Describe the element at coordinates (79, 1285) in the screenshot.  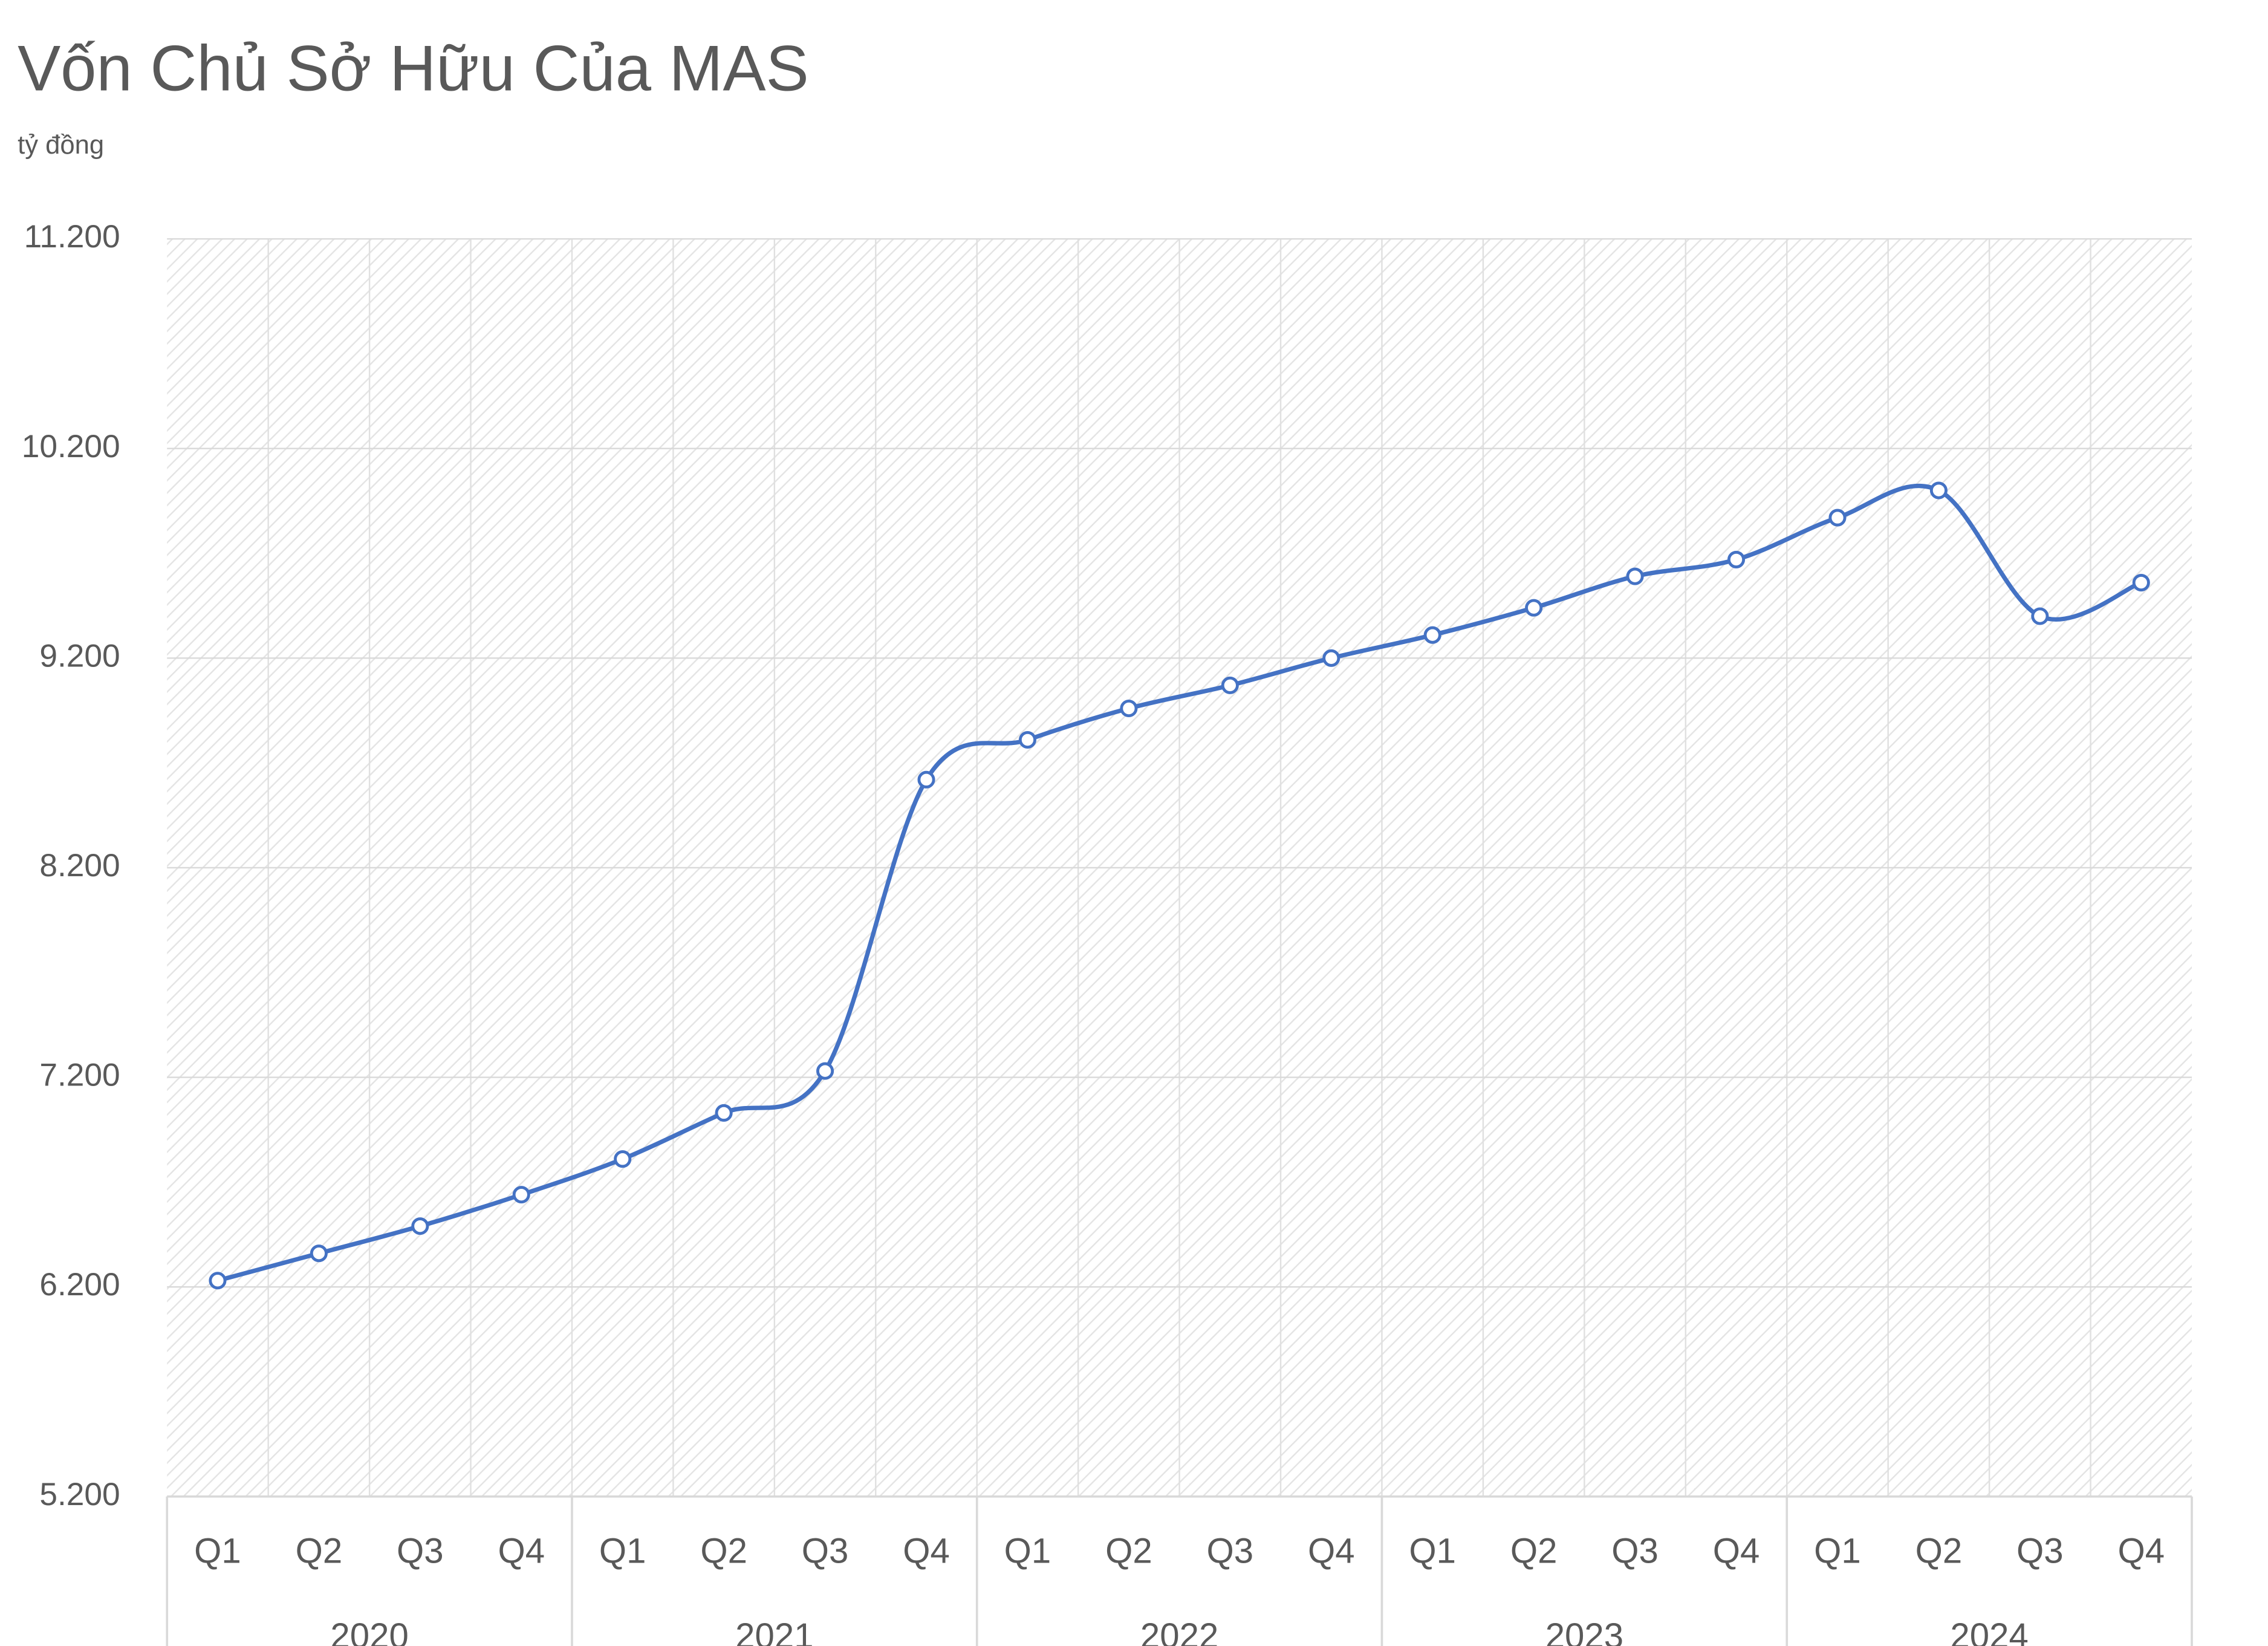
I see `y-tick-label: 6.200` at that location.